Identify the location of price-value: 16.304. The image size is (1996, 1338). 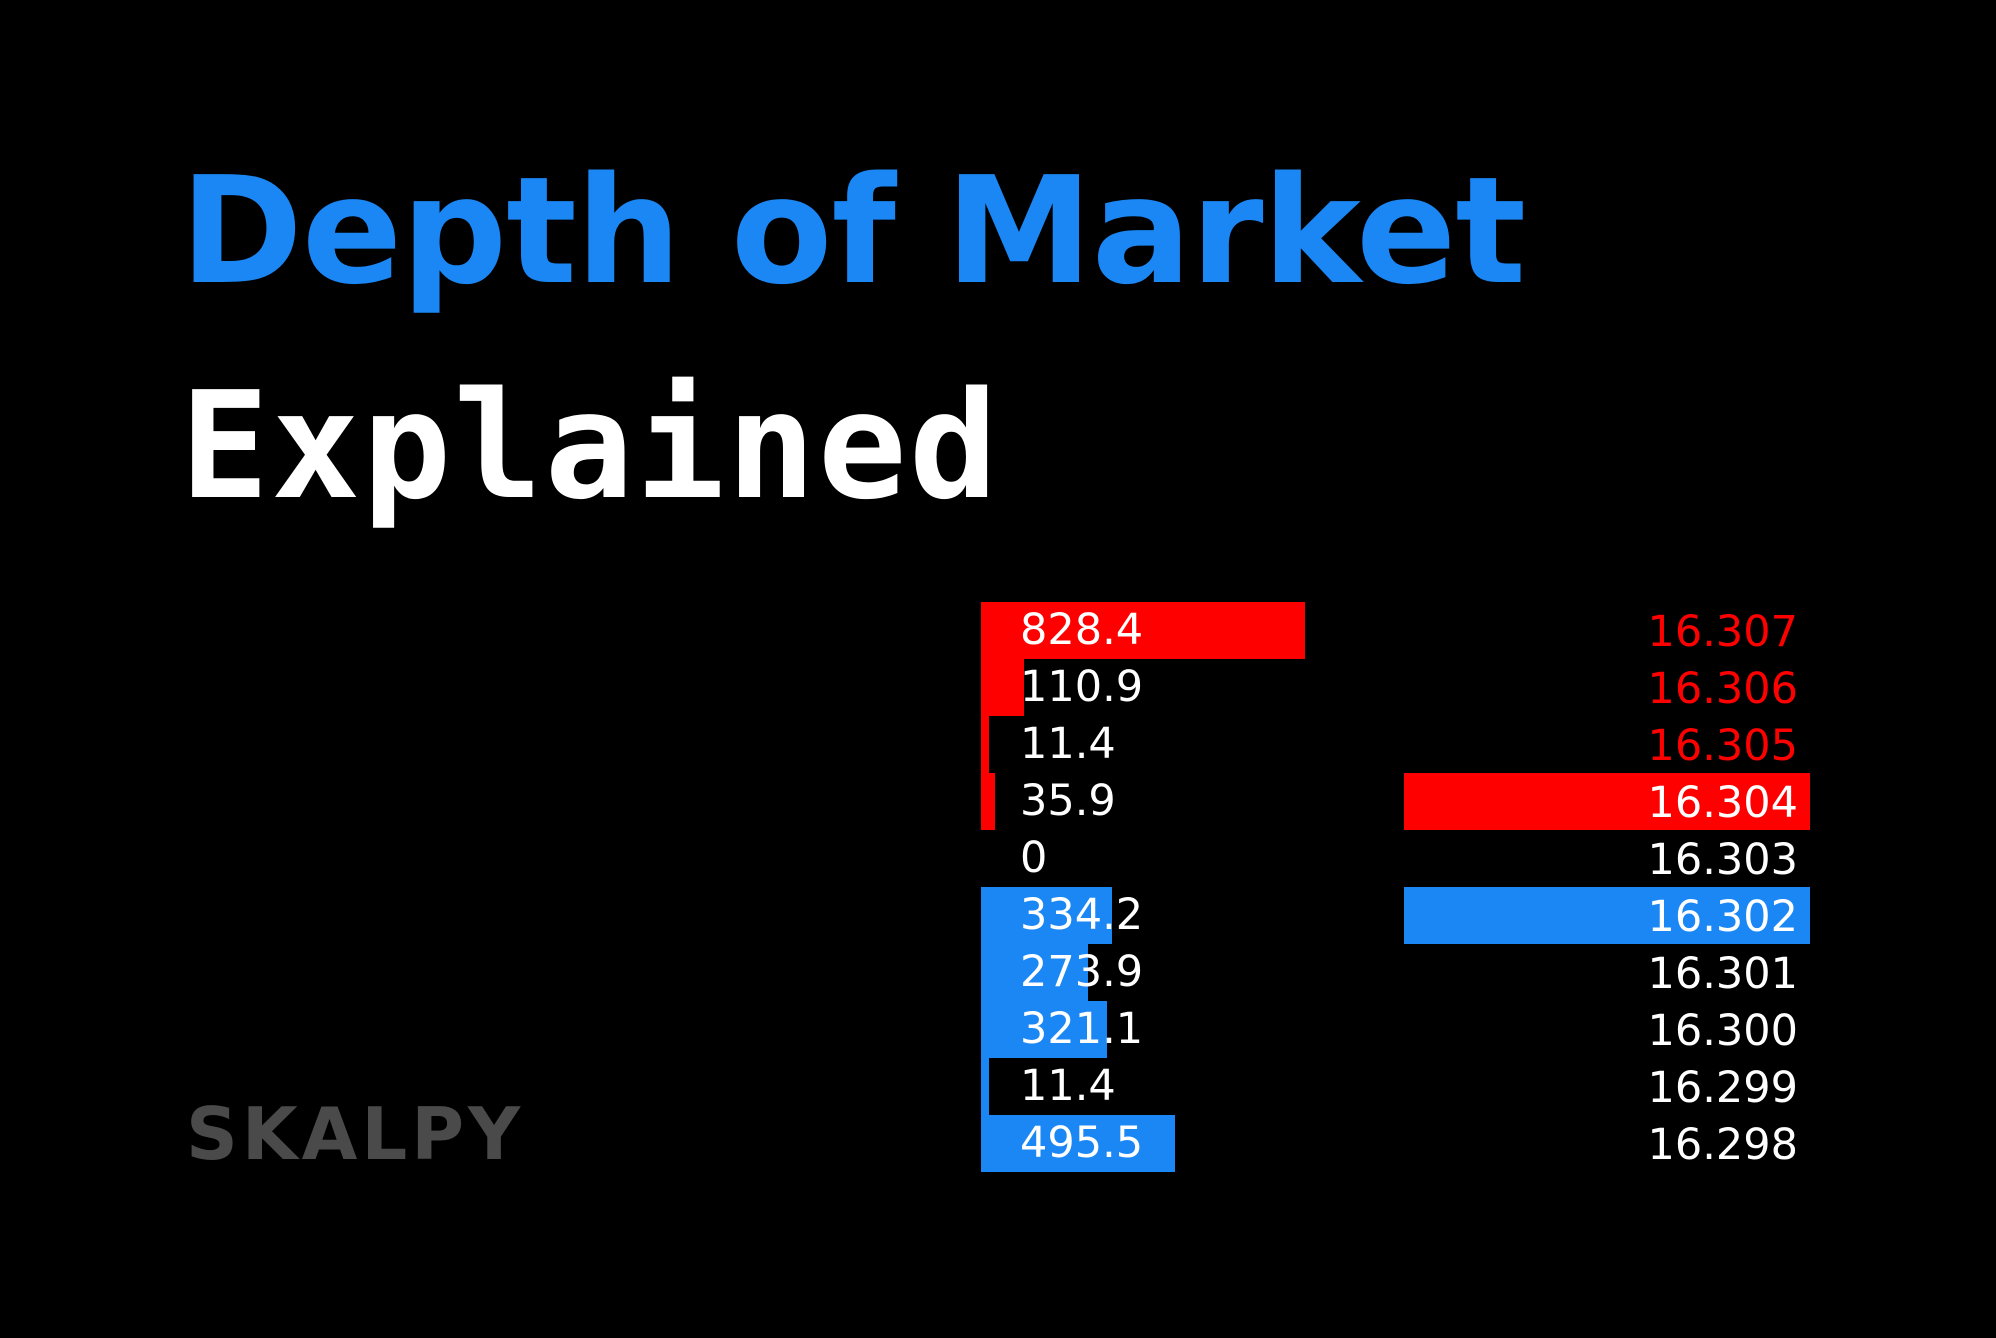
(1722, 803).